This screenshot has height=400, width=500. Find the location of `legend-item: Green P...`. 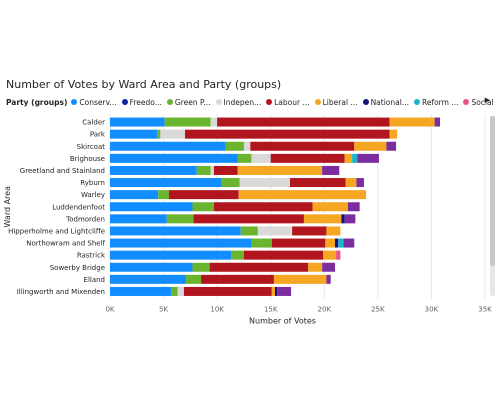

legend-item: Green P... is located at coordinates (188, 102).